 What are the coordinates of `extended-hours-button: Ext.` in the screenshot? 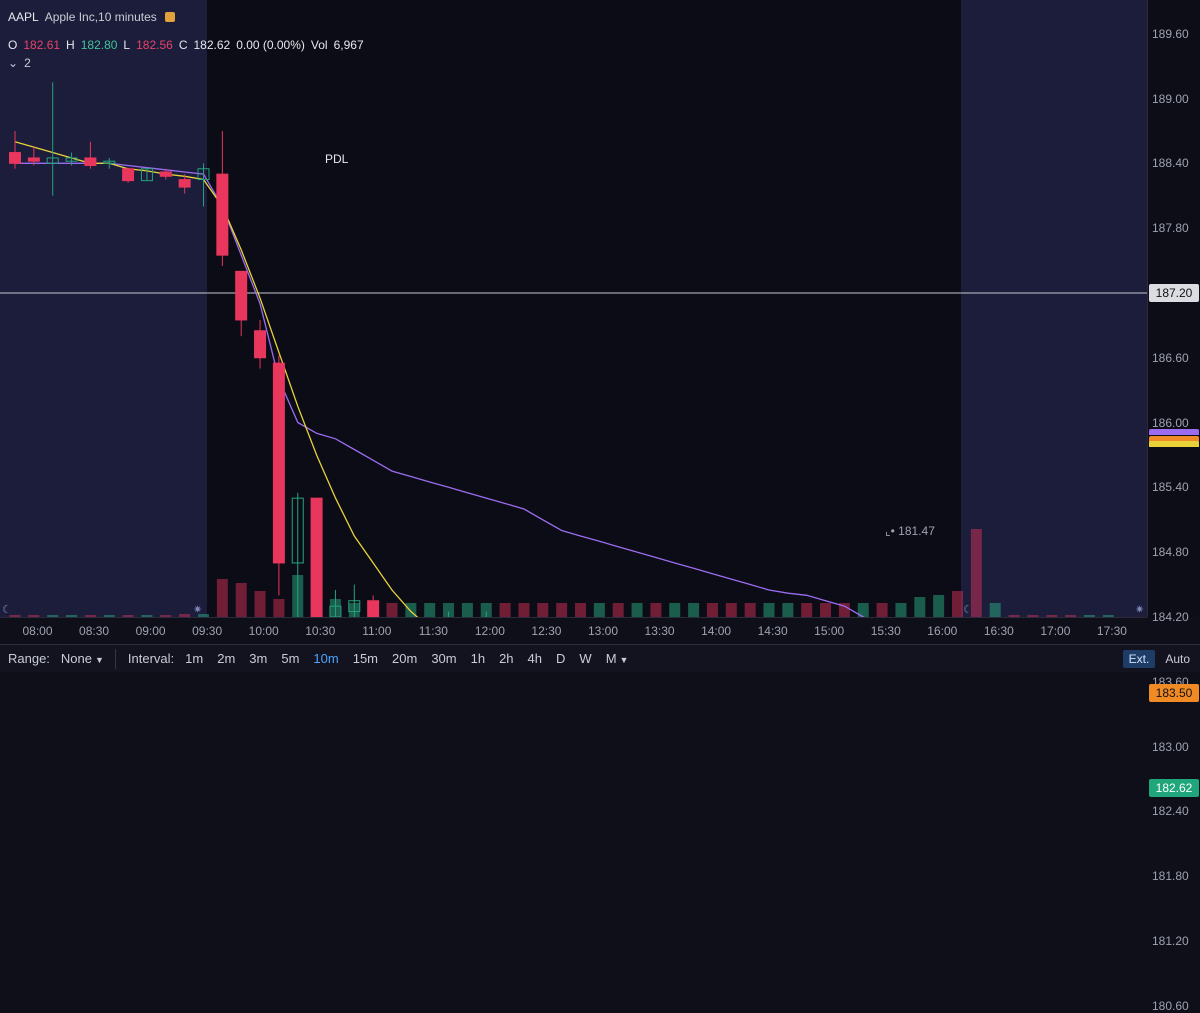 It's located at (1139, 658).